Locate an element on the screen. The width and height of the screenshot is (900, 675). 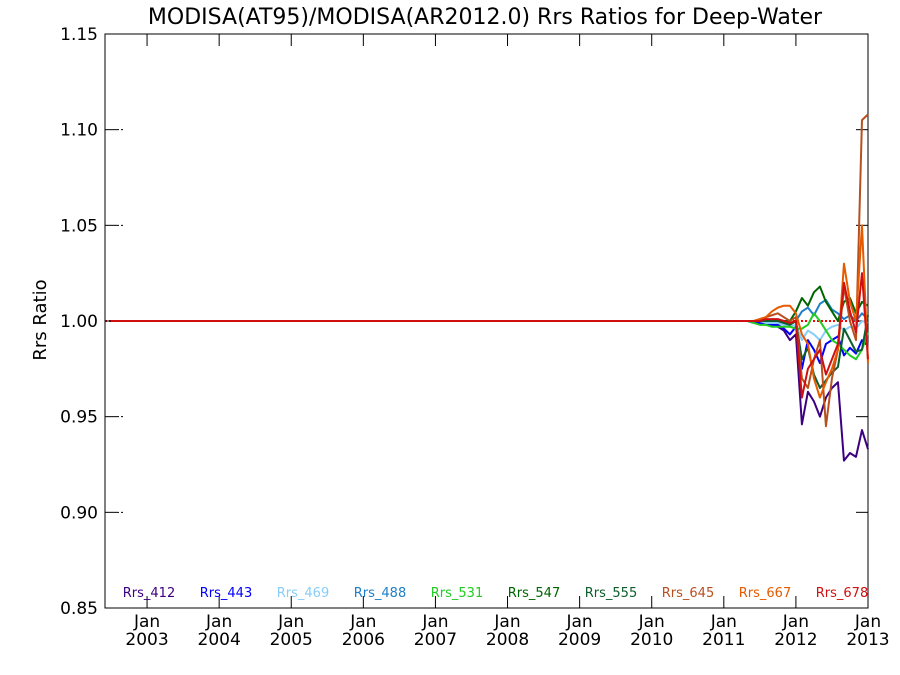
y-tick-label: 1.05 is located at coordinates (79, 226).